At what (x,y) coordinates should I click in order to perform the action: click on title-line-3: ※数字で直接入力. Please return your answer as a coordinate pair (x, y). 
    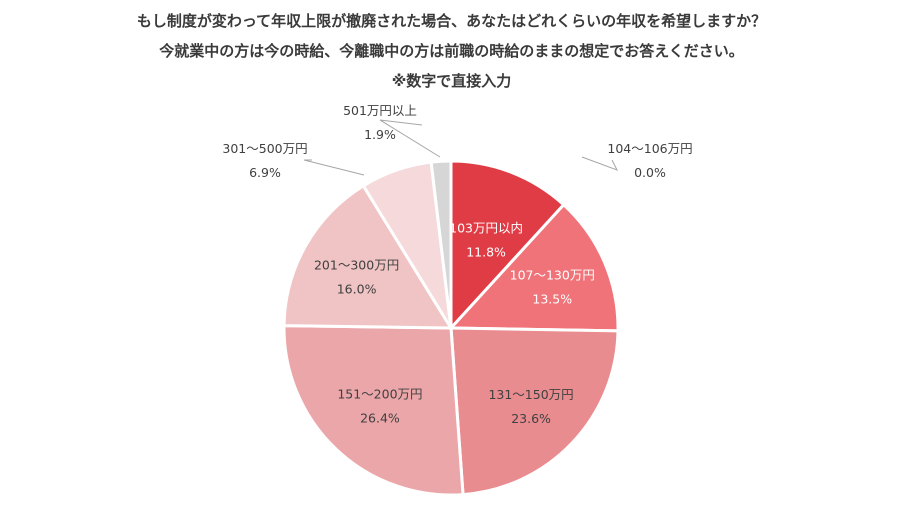
    Looking at the image, I should click on (451, 81).